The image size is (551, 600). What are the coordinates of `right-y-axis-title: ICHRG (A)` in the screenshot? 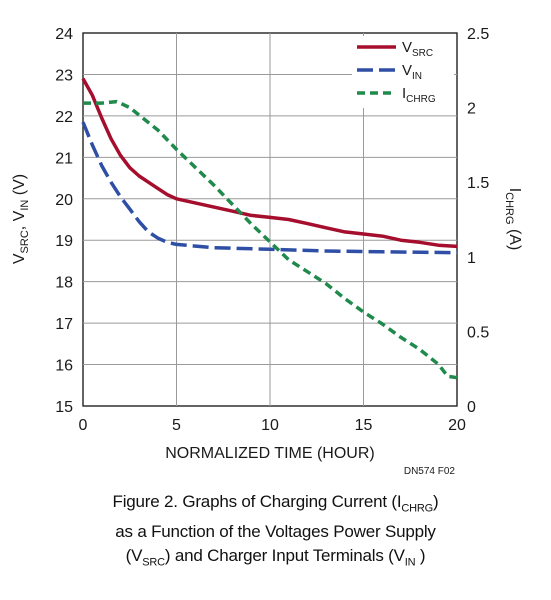 It's located at (513, 219).